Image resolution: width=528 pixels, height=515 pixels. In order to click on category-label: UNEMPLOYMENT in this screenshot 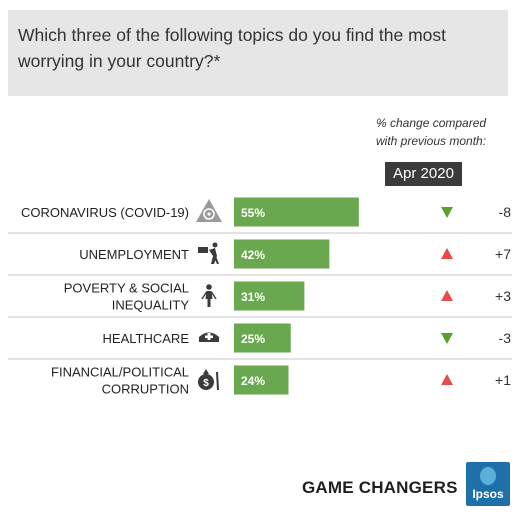, I will do `click(134, 254)`.